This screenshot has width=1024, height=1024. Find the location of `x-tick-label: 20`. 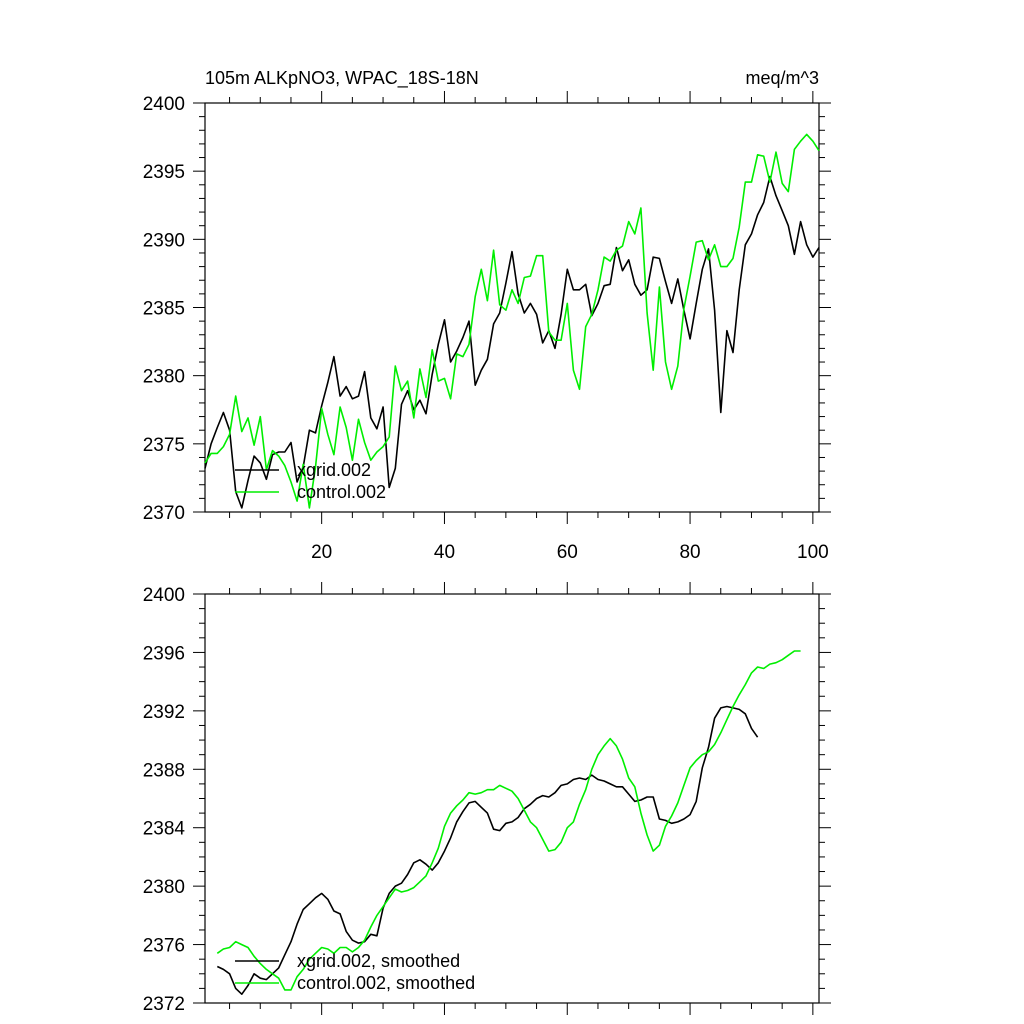

x-tick-label: 20 is located at coordinates (321, 552).